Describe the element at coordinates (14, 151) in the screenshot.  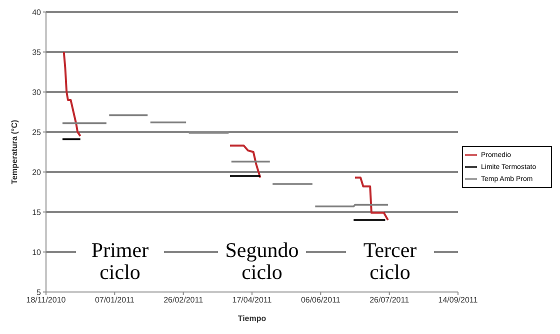
I see `y-axis-title: Temperatura (°C)` at that location.